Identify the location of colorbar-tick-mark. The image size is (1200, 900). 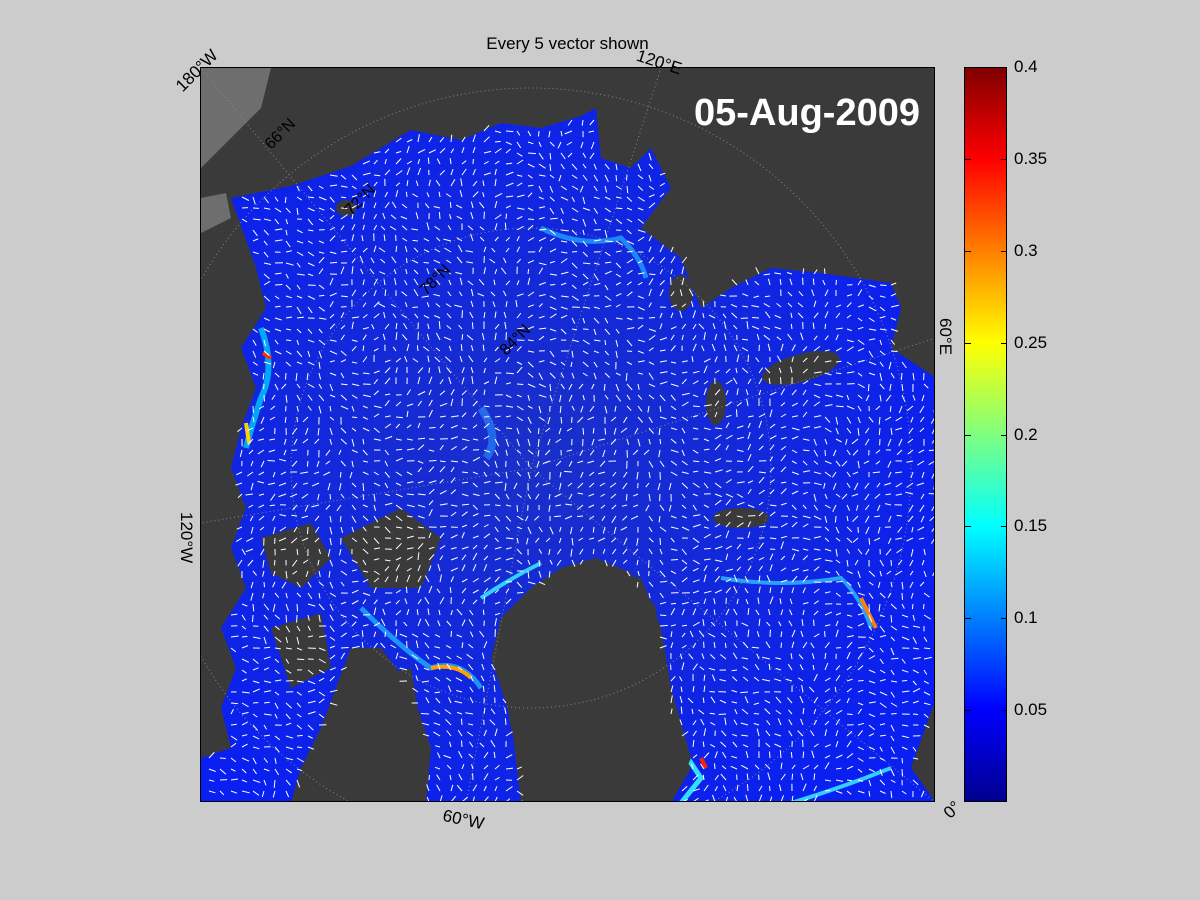
(968, 159).